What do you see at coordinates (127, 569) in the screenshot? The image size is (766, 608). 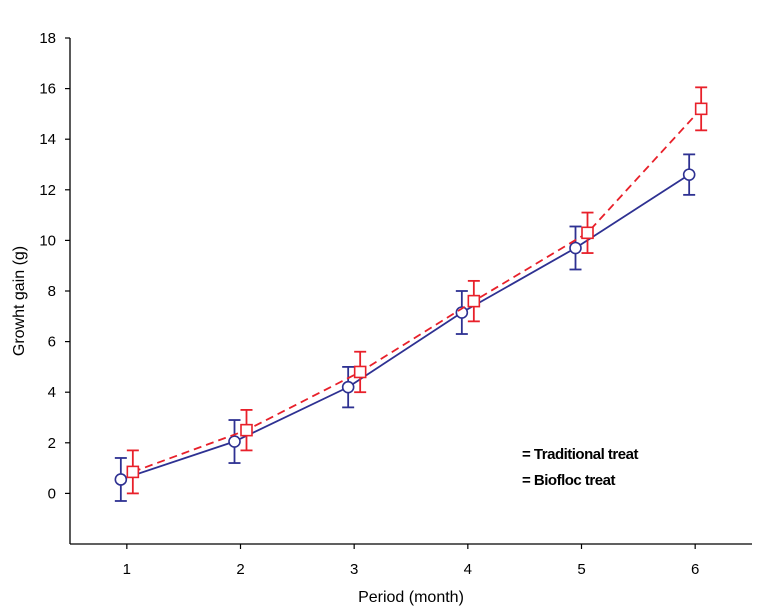 I see `x-tick-label: 1` at bounding box center [127, 569].